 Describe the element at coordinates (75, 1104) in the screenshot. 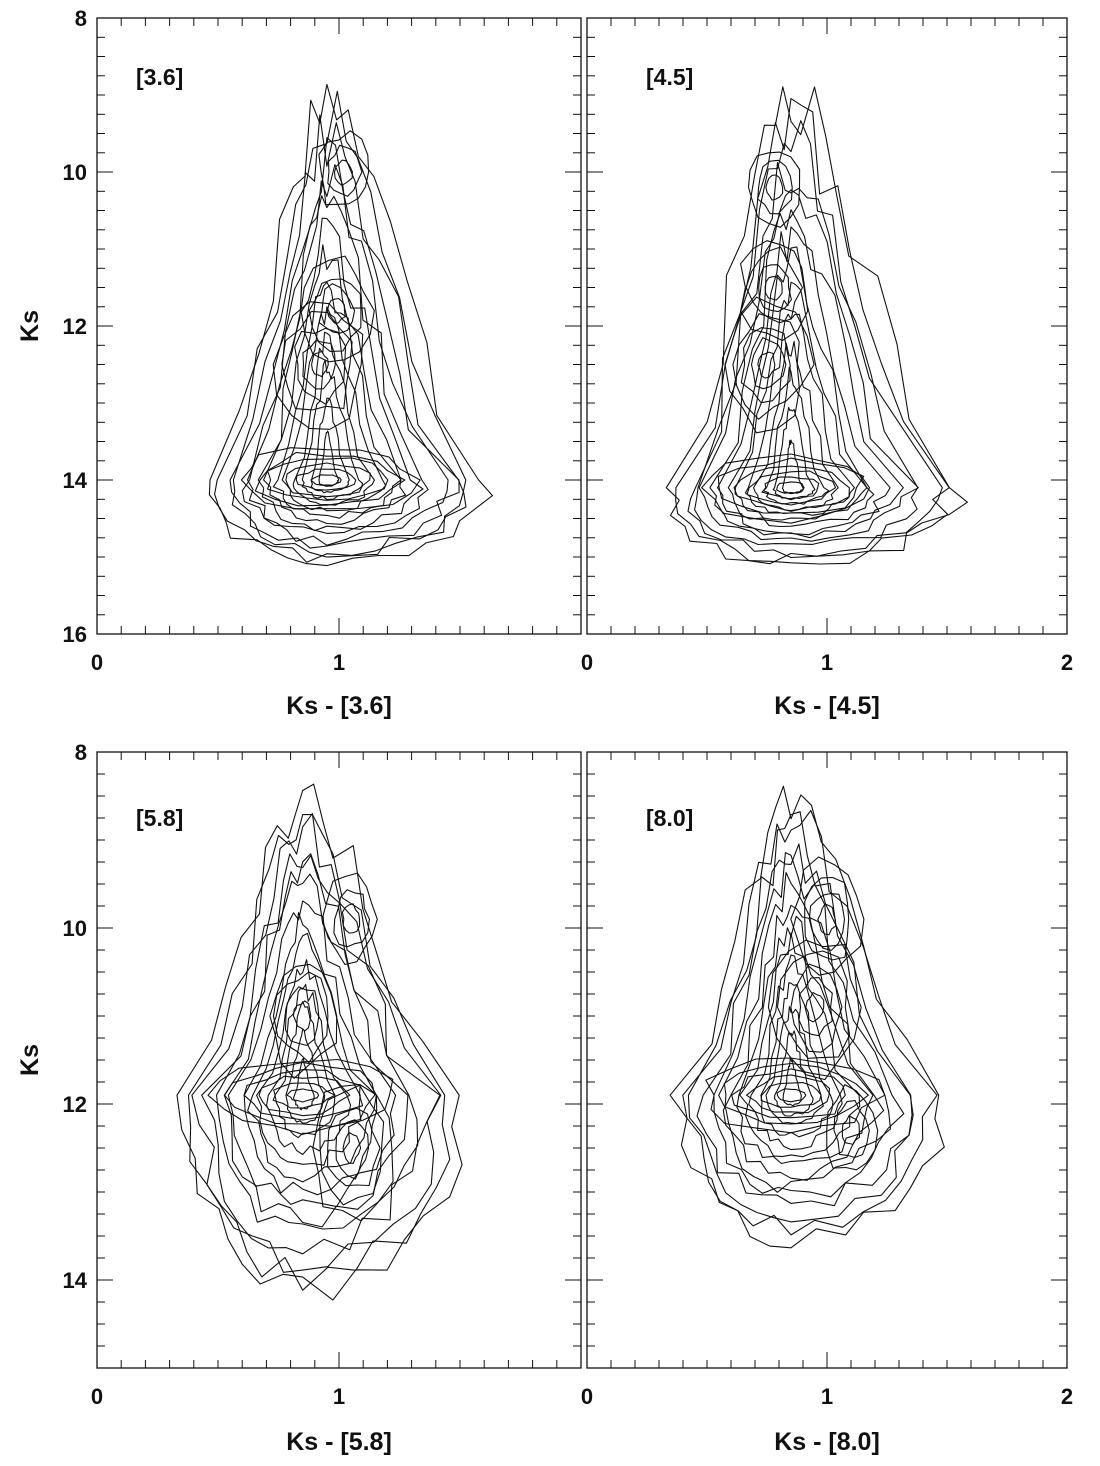

I see `y-tick-label-12: 12` at that location.